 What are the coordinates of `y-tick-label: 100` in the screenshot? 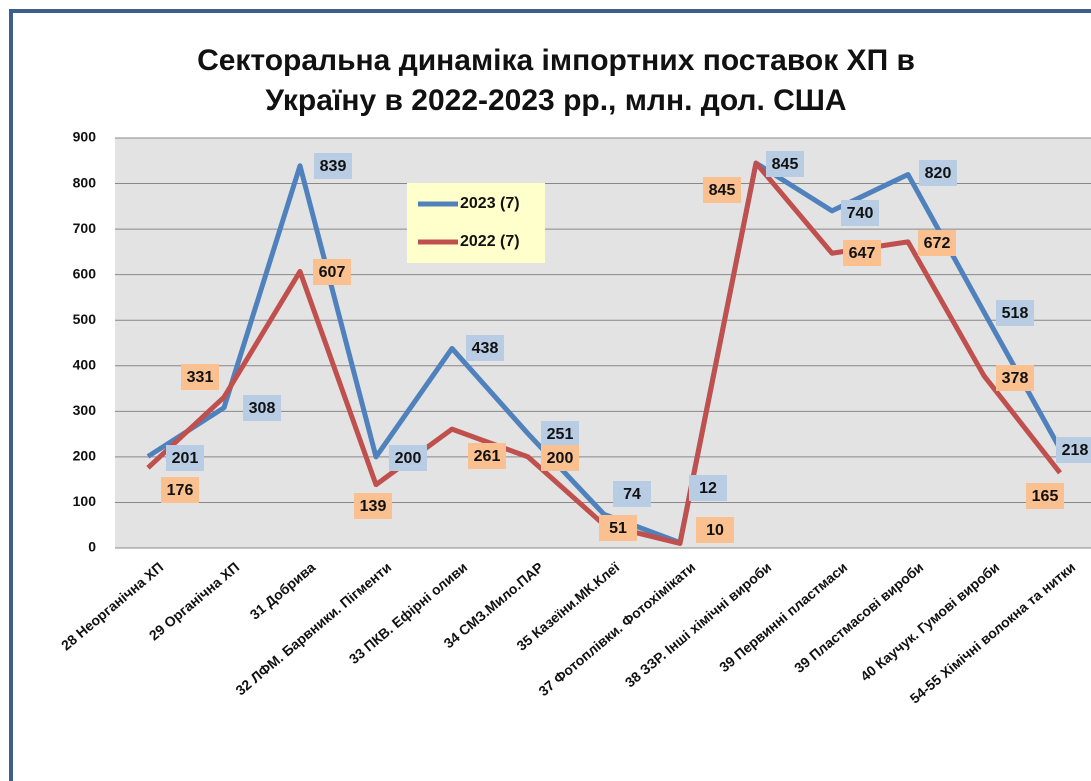 It's located at (85, 501).